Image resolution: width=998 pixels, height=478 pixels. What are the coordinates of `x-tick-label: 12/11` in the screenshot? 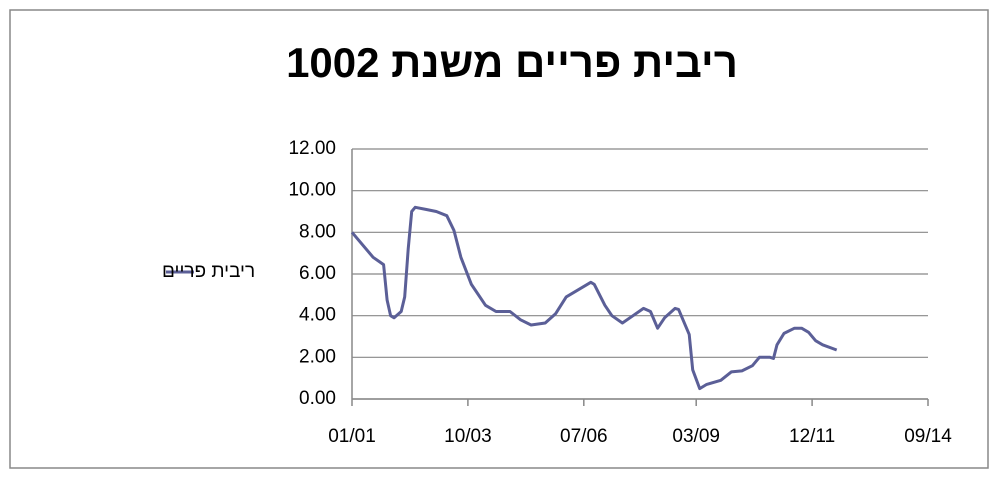 It's located at (812, 436).